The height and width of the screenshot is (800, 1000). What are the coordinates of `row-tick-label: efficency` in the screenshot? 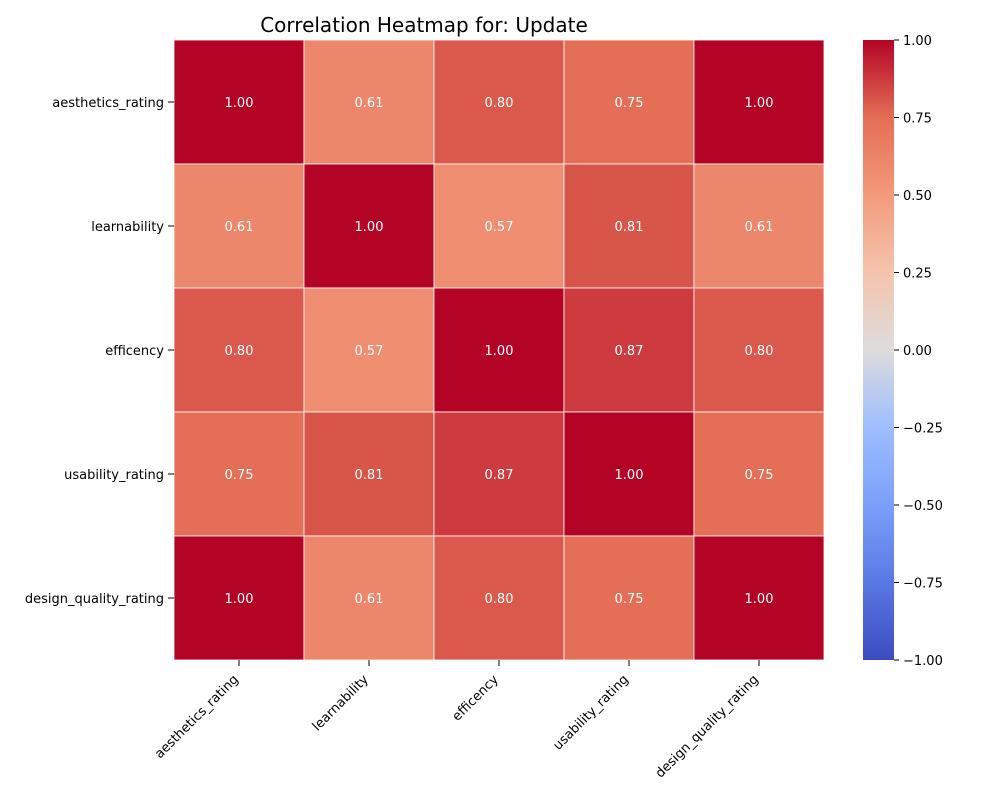 It's located at (134, 351).